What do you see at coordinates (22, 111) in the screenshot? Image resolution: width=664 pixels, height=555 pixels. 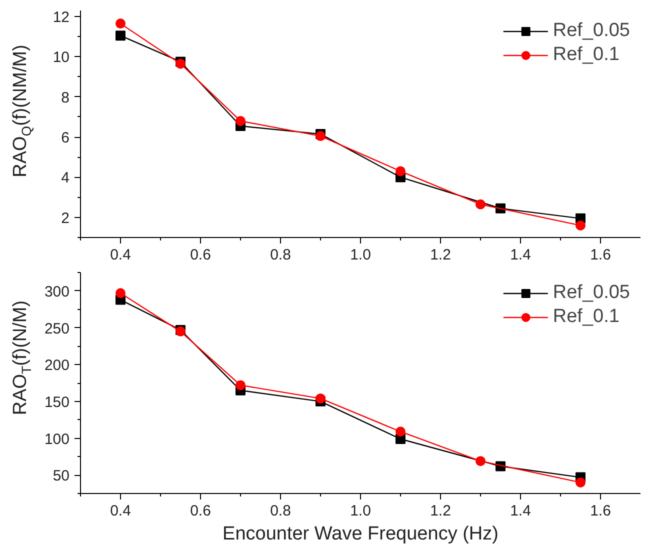 I see `y-axis-title: RAOQ(f)(NM/M)` at bounding box center [22, 111].